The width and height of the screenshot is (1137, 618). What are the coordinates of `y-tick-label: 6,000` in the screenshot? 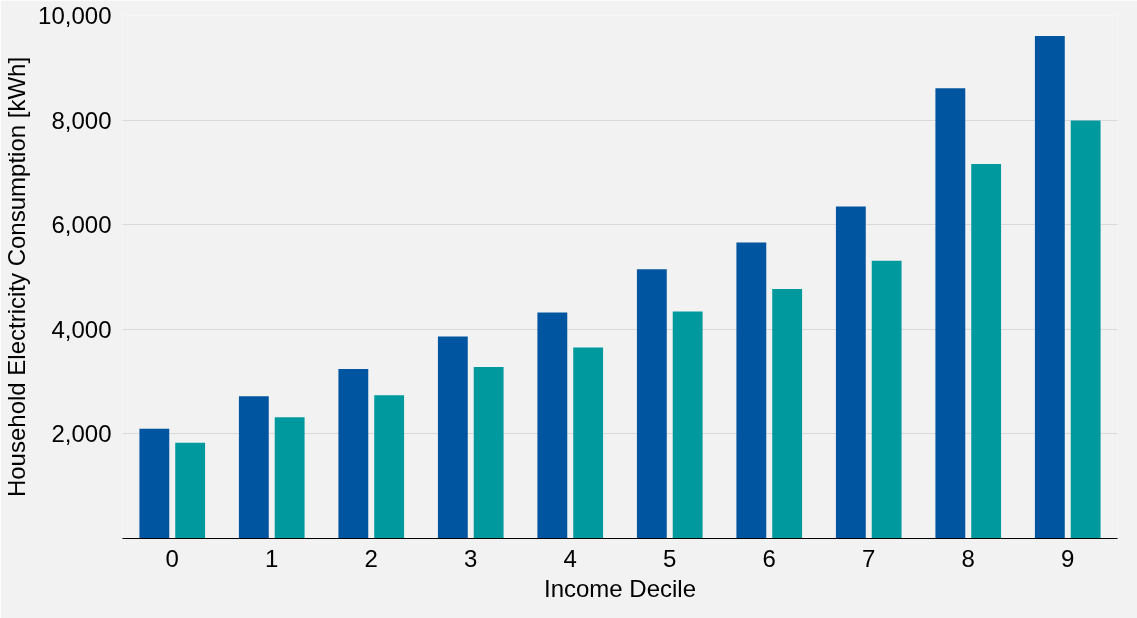 It's located at (81, 225).